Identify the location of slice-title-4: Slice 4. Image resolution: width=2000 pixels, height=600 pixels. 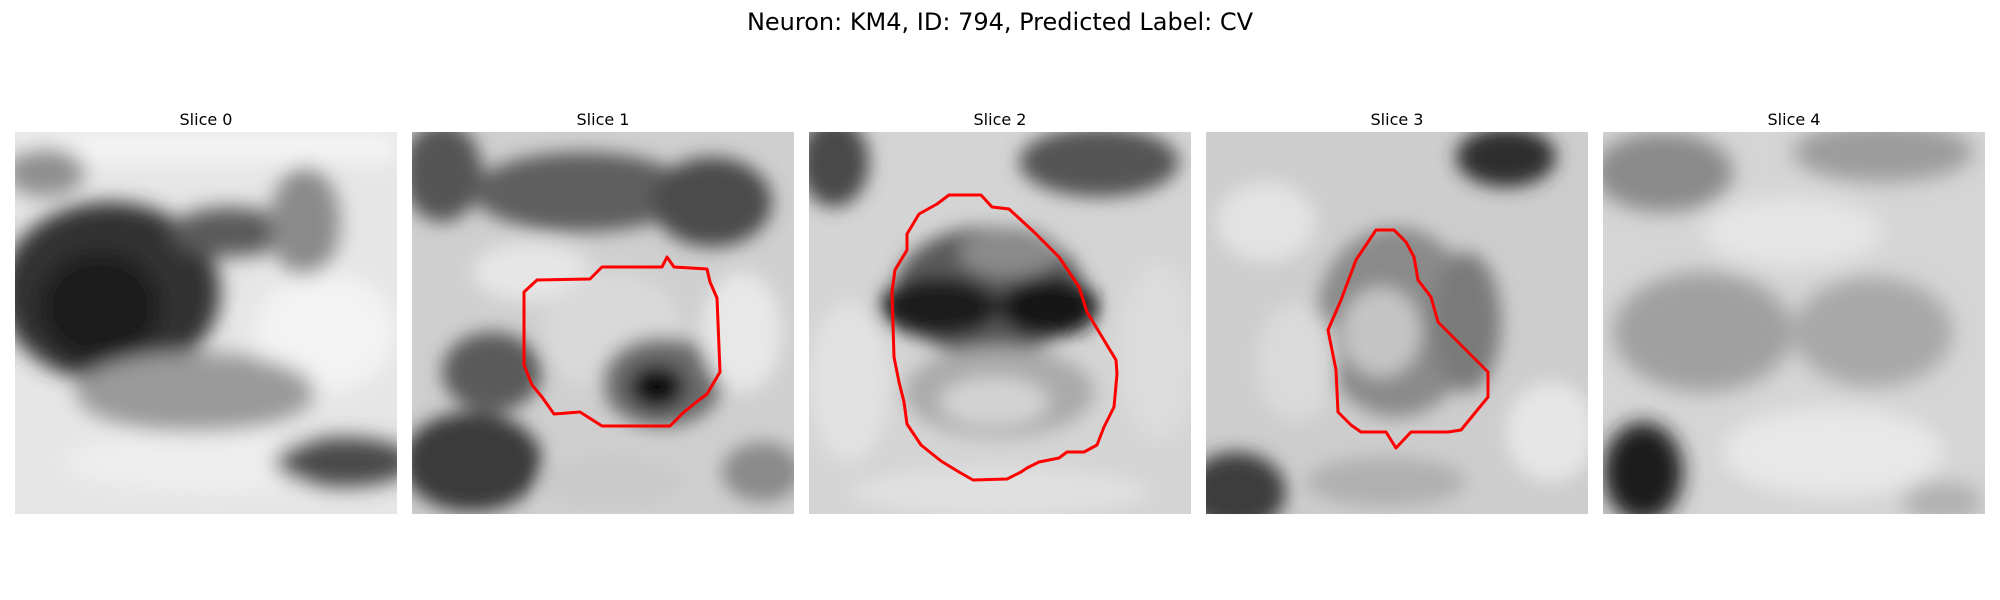
(1794, 119).